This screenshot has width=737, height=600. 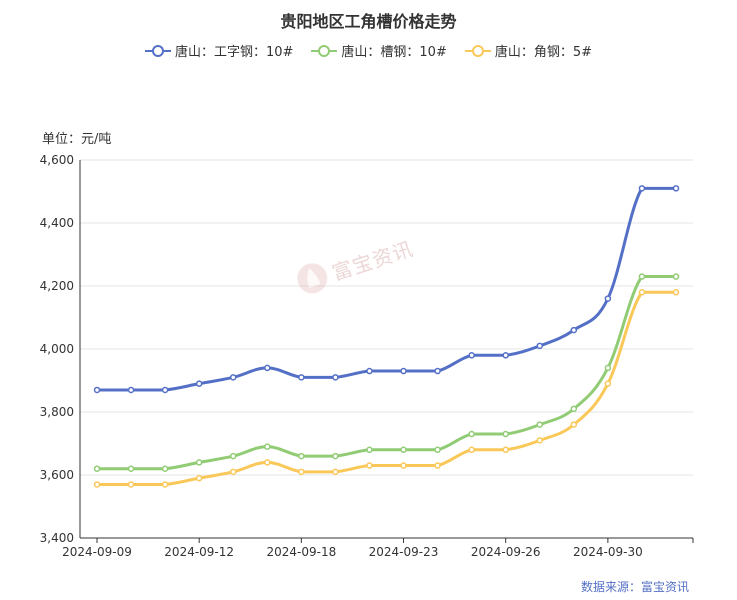 What do you see at coordinates (234, 52) in the screenshot?
I see `legend-label-gongzigang: 唐山：工字钢：10#` at bounding box center [234, 52].